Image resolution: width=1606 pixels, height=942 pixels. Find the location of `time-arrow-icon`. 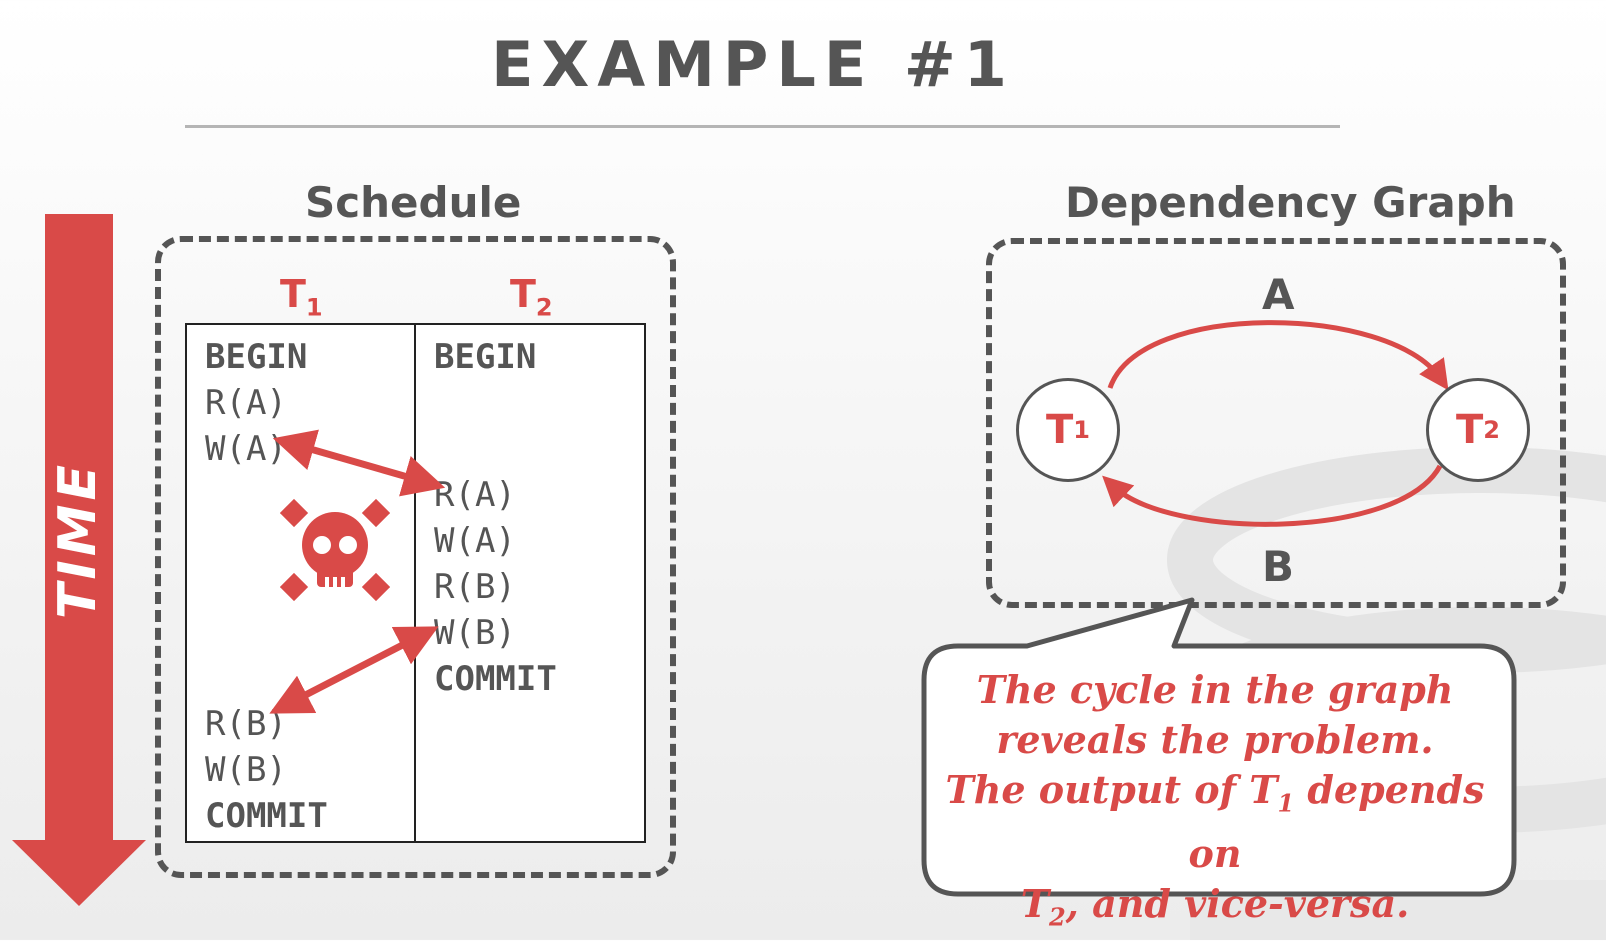

time-arrow-icon is located at coordinates (79, 560).